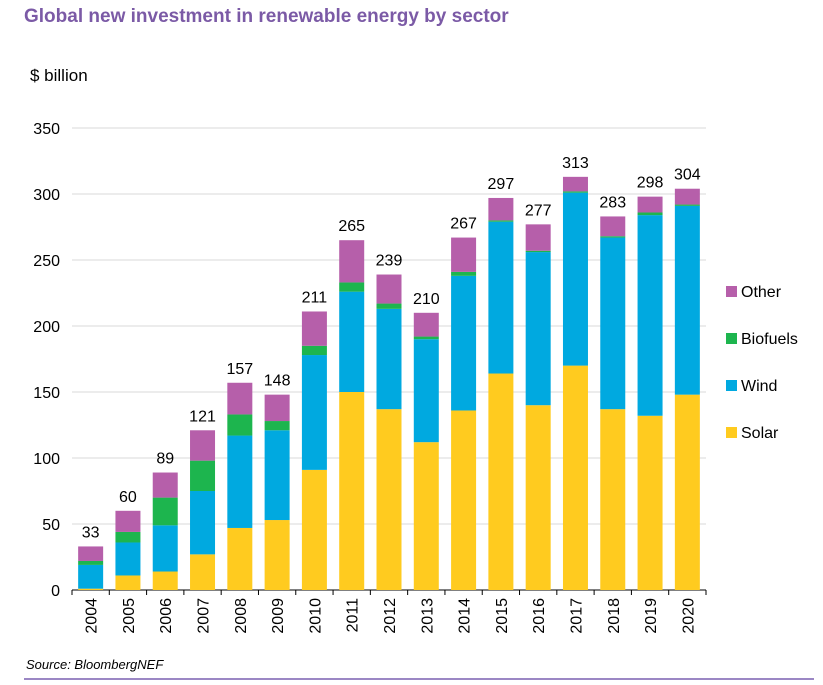 The width and height of the screenshot is (823, 685). I want to click on bar-wind-2017, so click(575, 279).